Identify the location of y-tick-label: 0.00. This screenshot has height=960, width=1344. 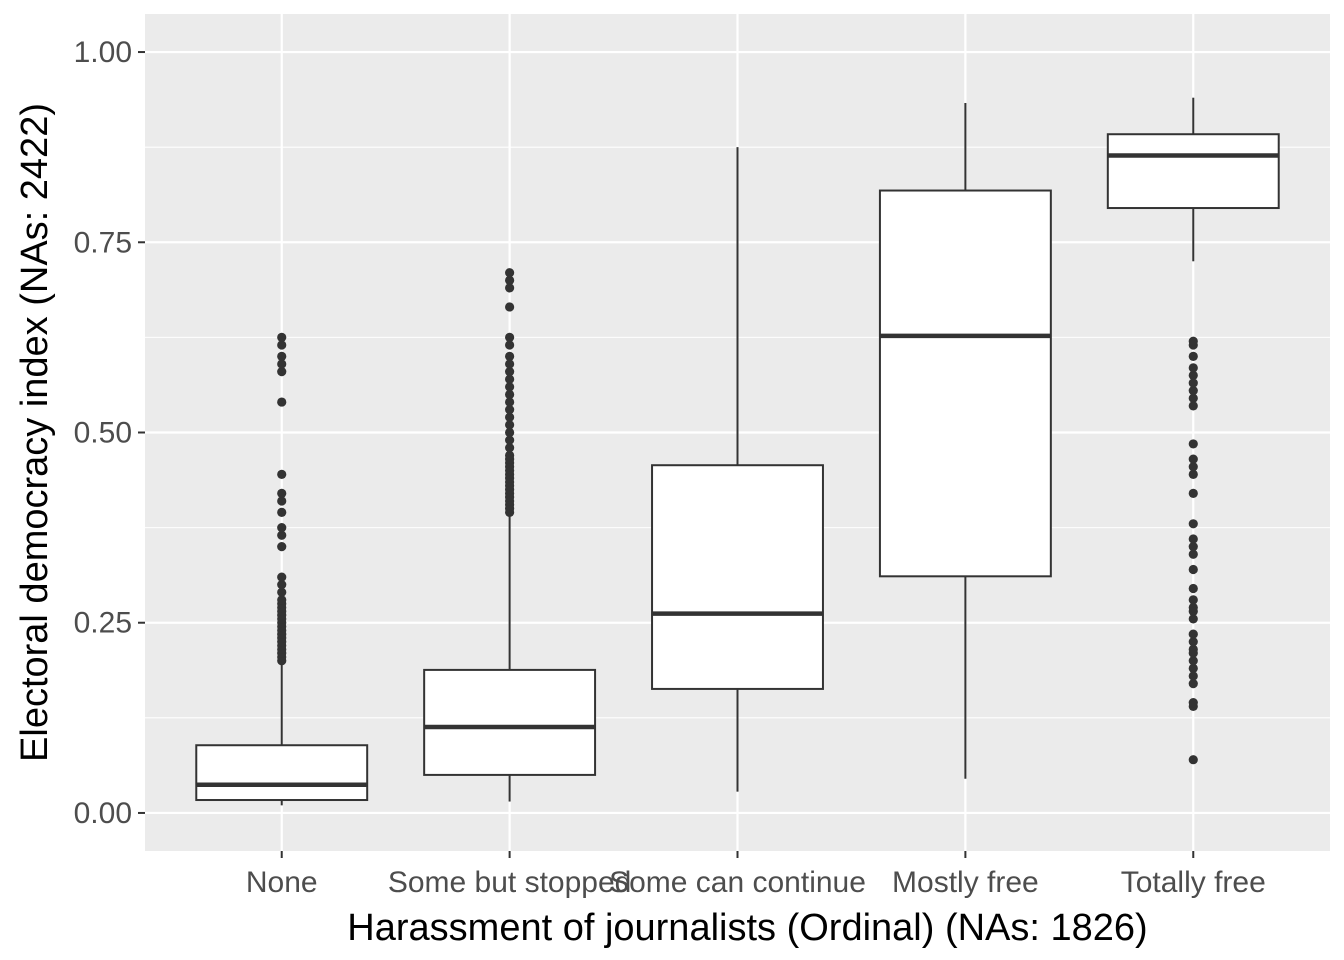
(103, 813).